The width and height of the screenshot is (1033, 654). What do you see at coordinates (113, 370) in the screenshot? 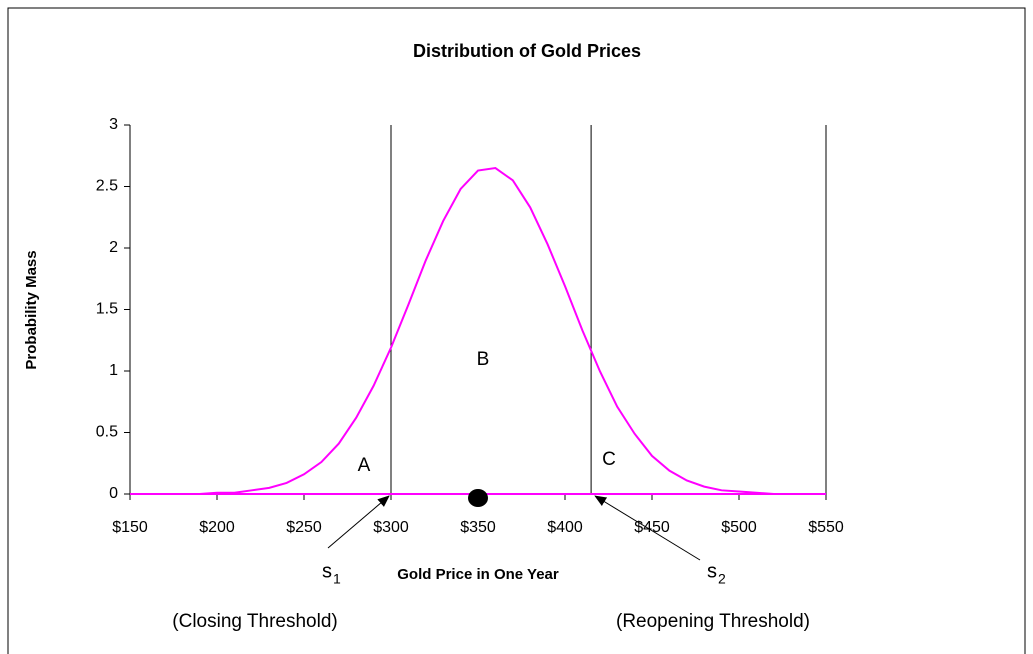
I see `y-tick-label: 1` at bounding box center [113, 370].